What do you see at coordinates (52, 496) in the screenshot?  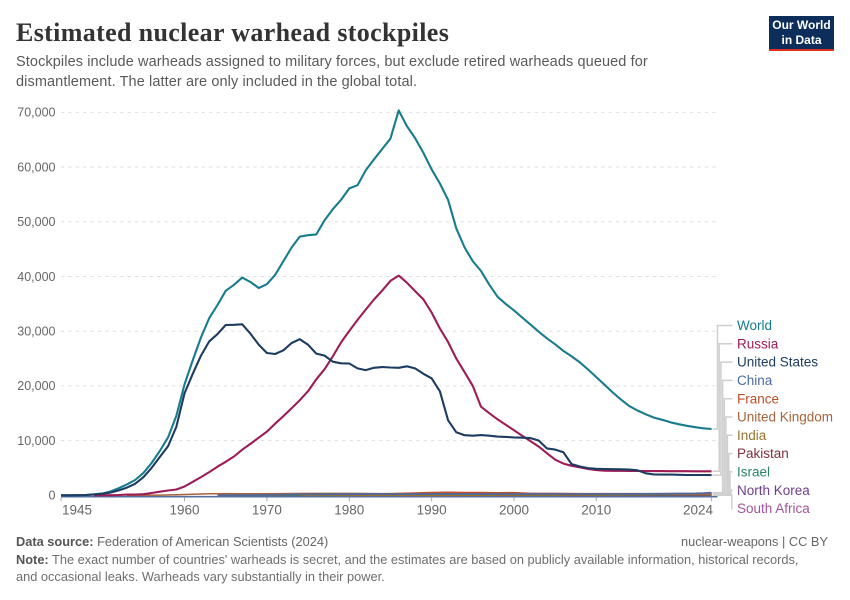 I see `svg-text: 0` at bounding box center [52, 496].